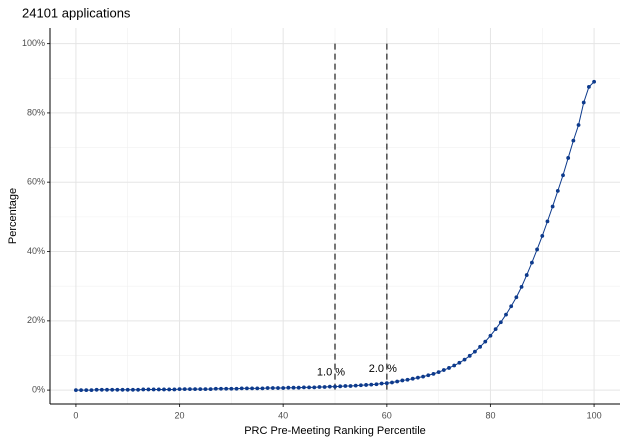 This screenshot has width=636, height=446. Describe the element at coordinates (76, 12) in the screenshot. I see `chart-title: 24101 applications` at that location.